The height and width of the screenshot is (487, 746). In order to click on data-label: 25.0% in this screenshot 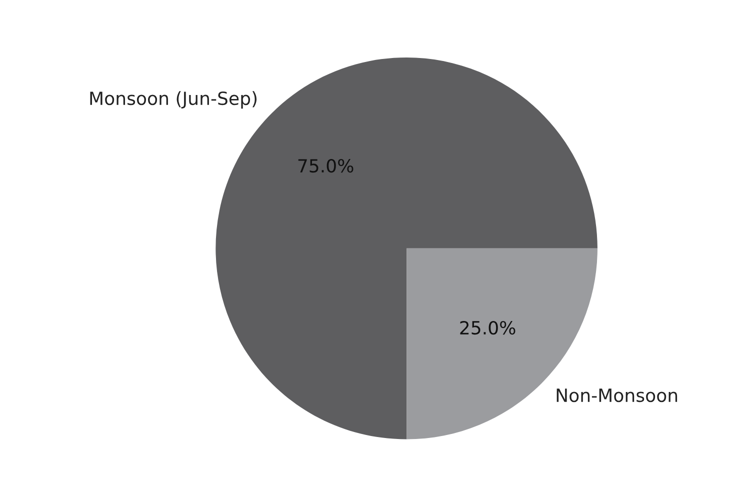, I will do `click(488, 327)`.